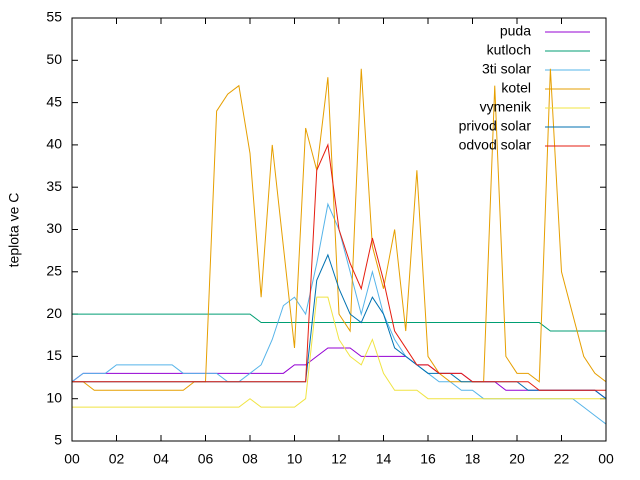 Image resolution: width=640 pixels, height=480 pixels. What do you see at coordinates (515, 31) in the screenshot?
I see `legend-label: puda` at bounding box center [515, 31].